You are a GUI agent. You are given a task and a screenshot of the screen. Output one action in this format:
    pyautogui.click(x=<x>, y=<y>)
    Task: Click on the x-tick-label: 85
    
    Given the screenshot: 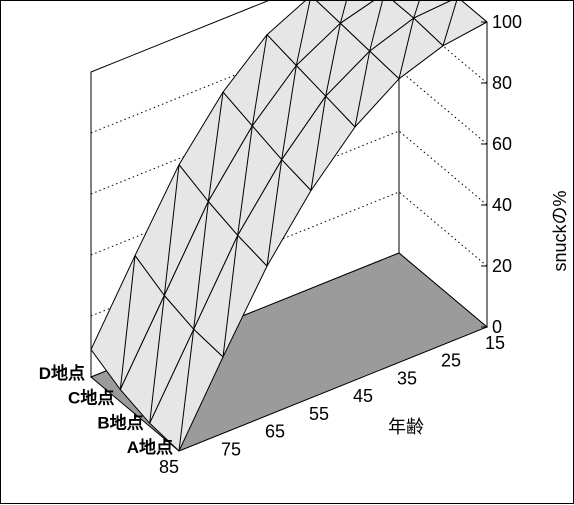 What is the action you would take?
    pyautogui.click(x=169, y=467)
    